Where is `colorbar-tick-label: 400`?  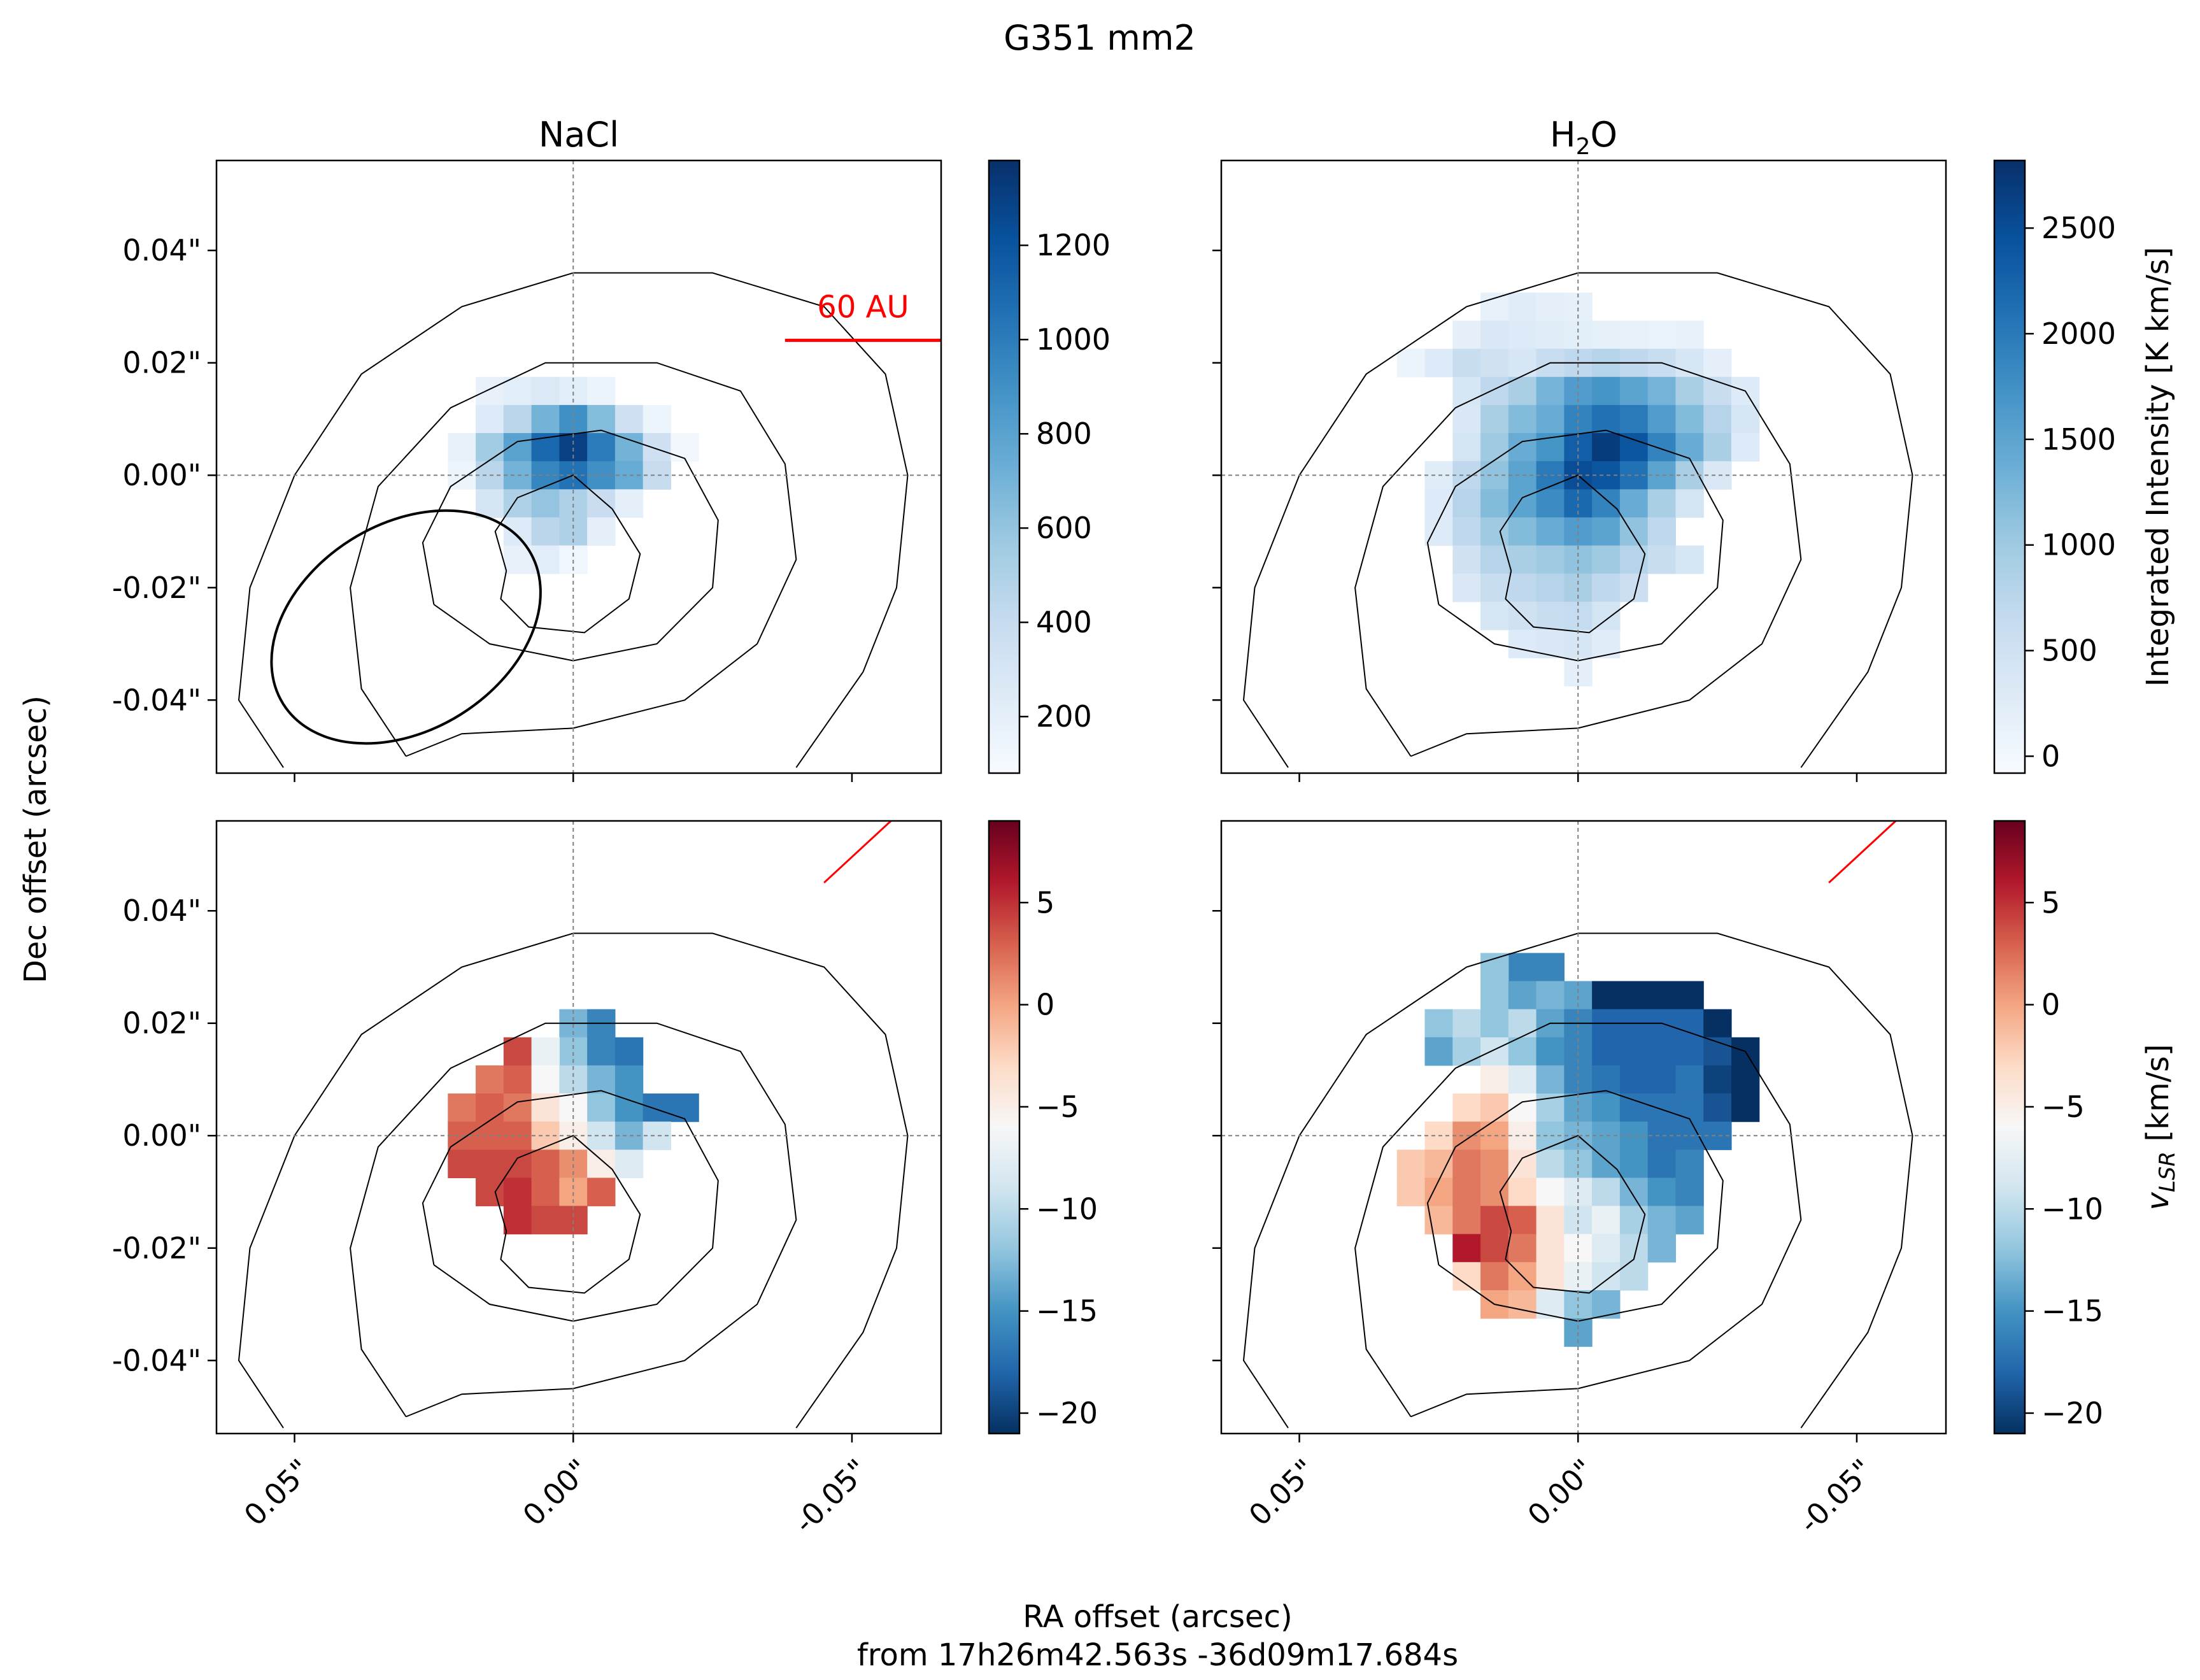 colorbar-tick-label: 400 is located at coordinates (1064, 622).